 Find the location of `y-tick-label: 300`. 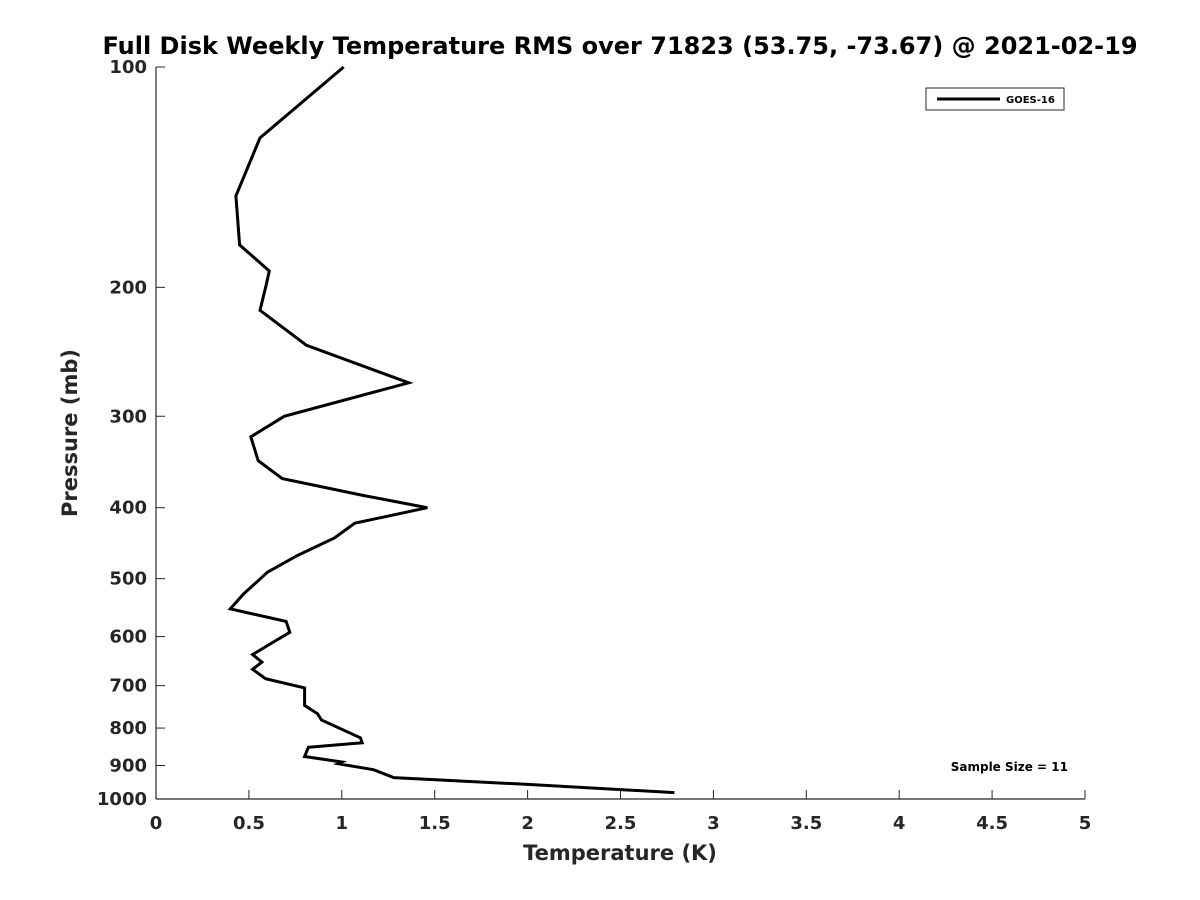

y-tick-label: 300 is located at coordinates (128, 416).